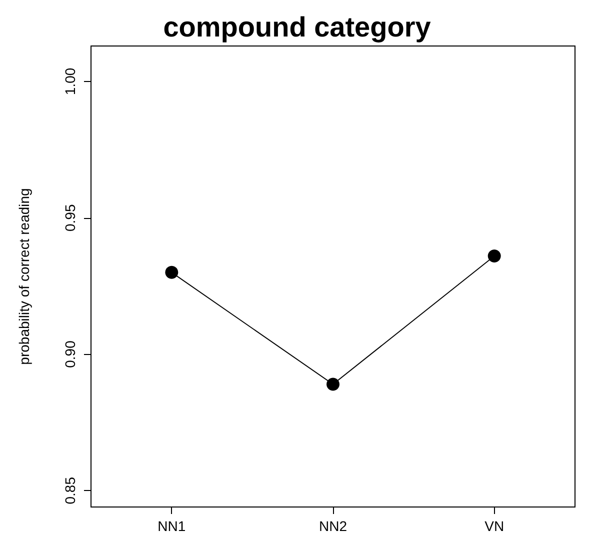 The image size is (594, 553). What do you see at coordinates (24, 276) in the screenshot?
I see `y-axis-title: probability of correct reading` at bounding box center [24, 276].